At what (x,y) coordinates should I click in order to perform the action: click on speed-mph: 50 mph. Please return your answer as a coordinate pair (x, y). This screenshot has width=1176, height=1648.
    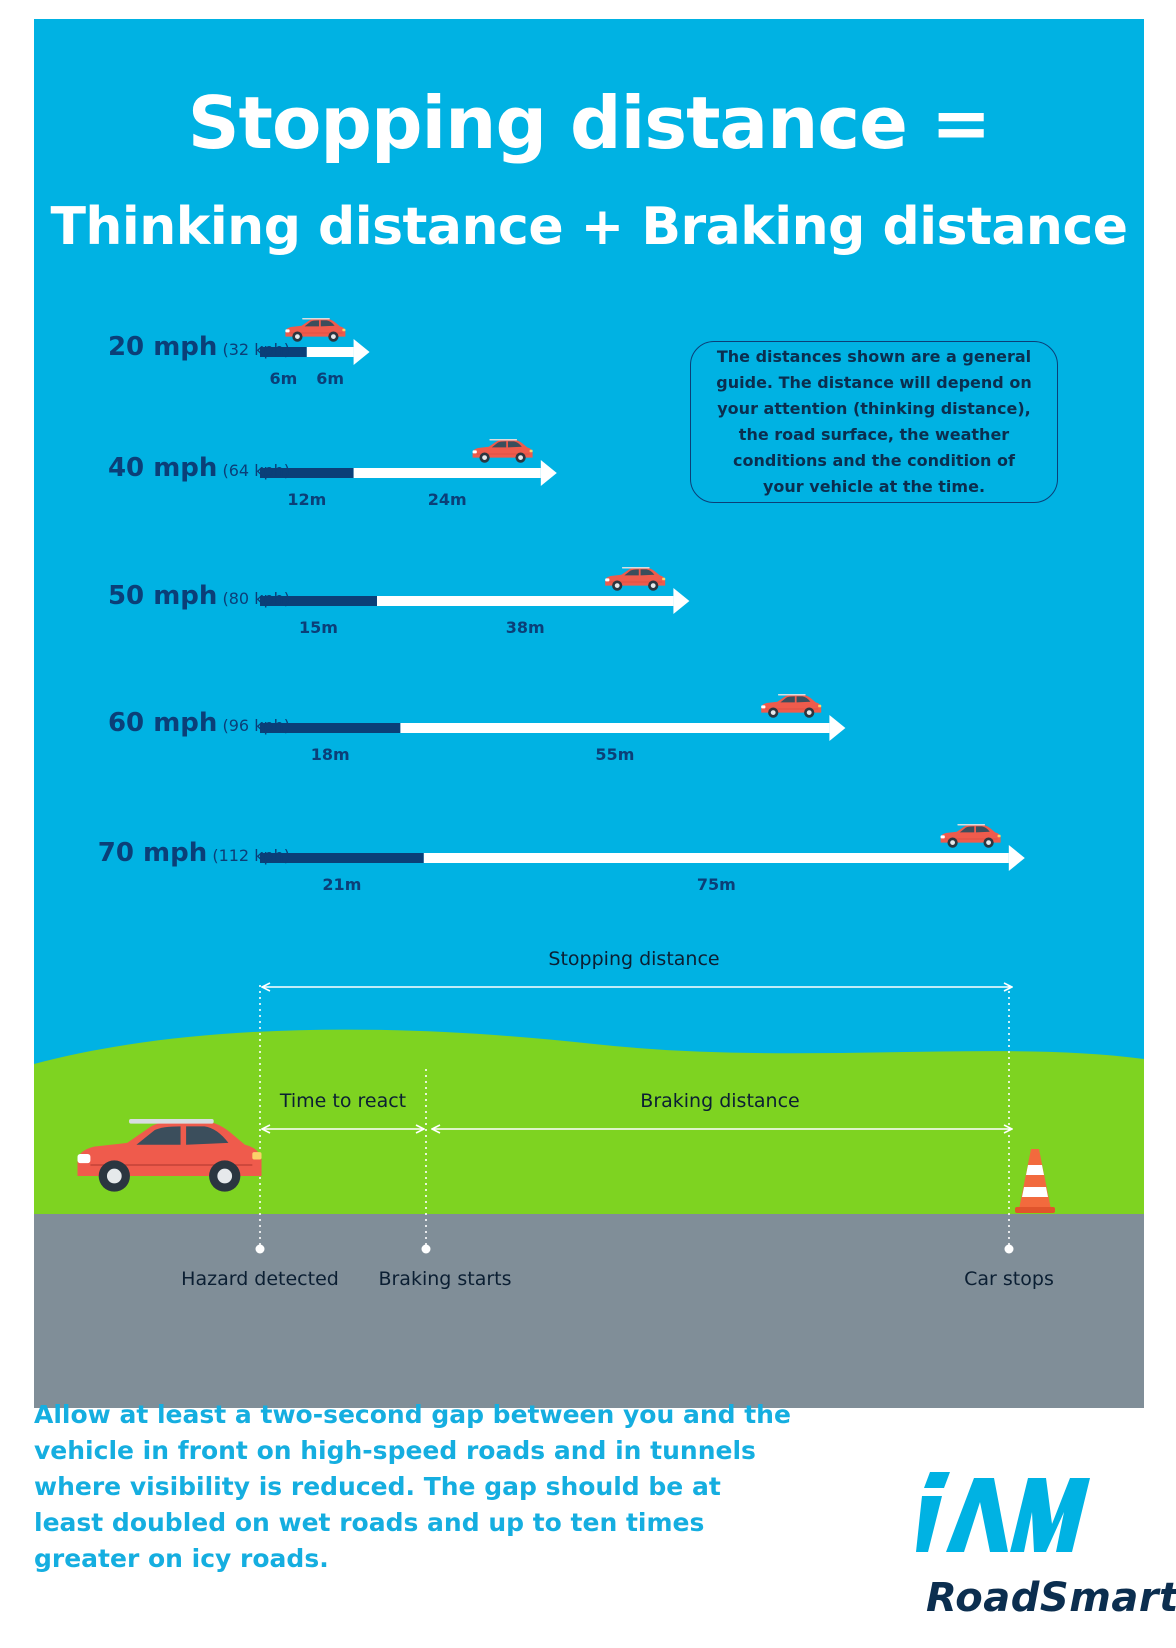
    Looking at the image, I should click on (162, 596).